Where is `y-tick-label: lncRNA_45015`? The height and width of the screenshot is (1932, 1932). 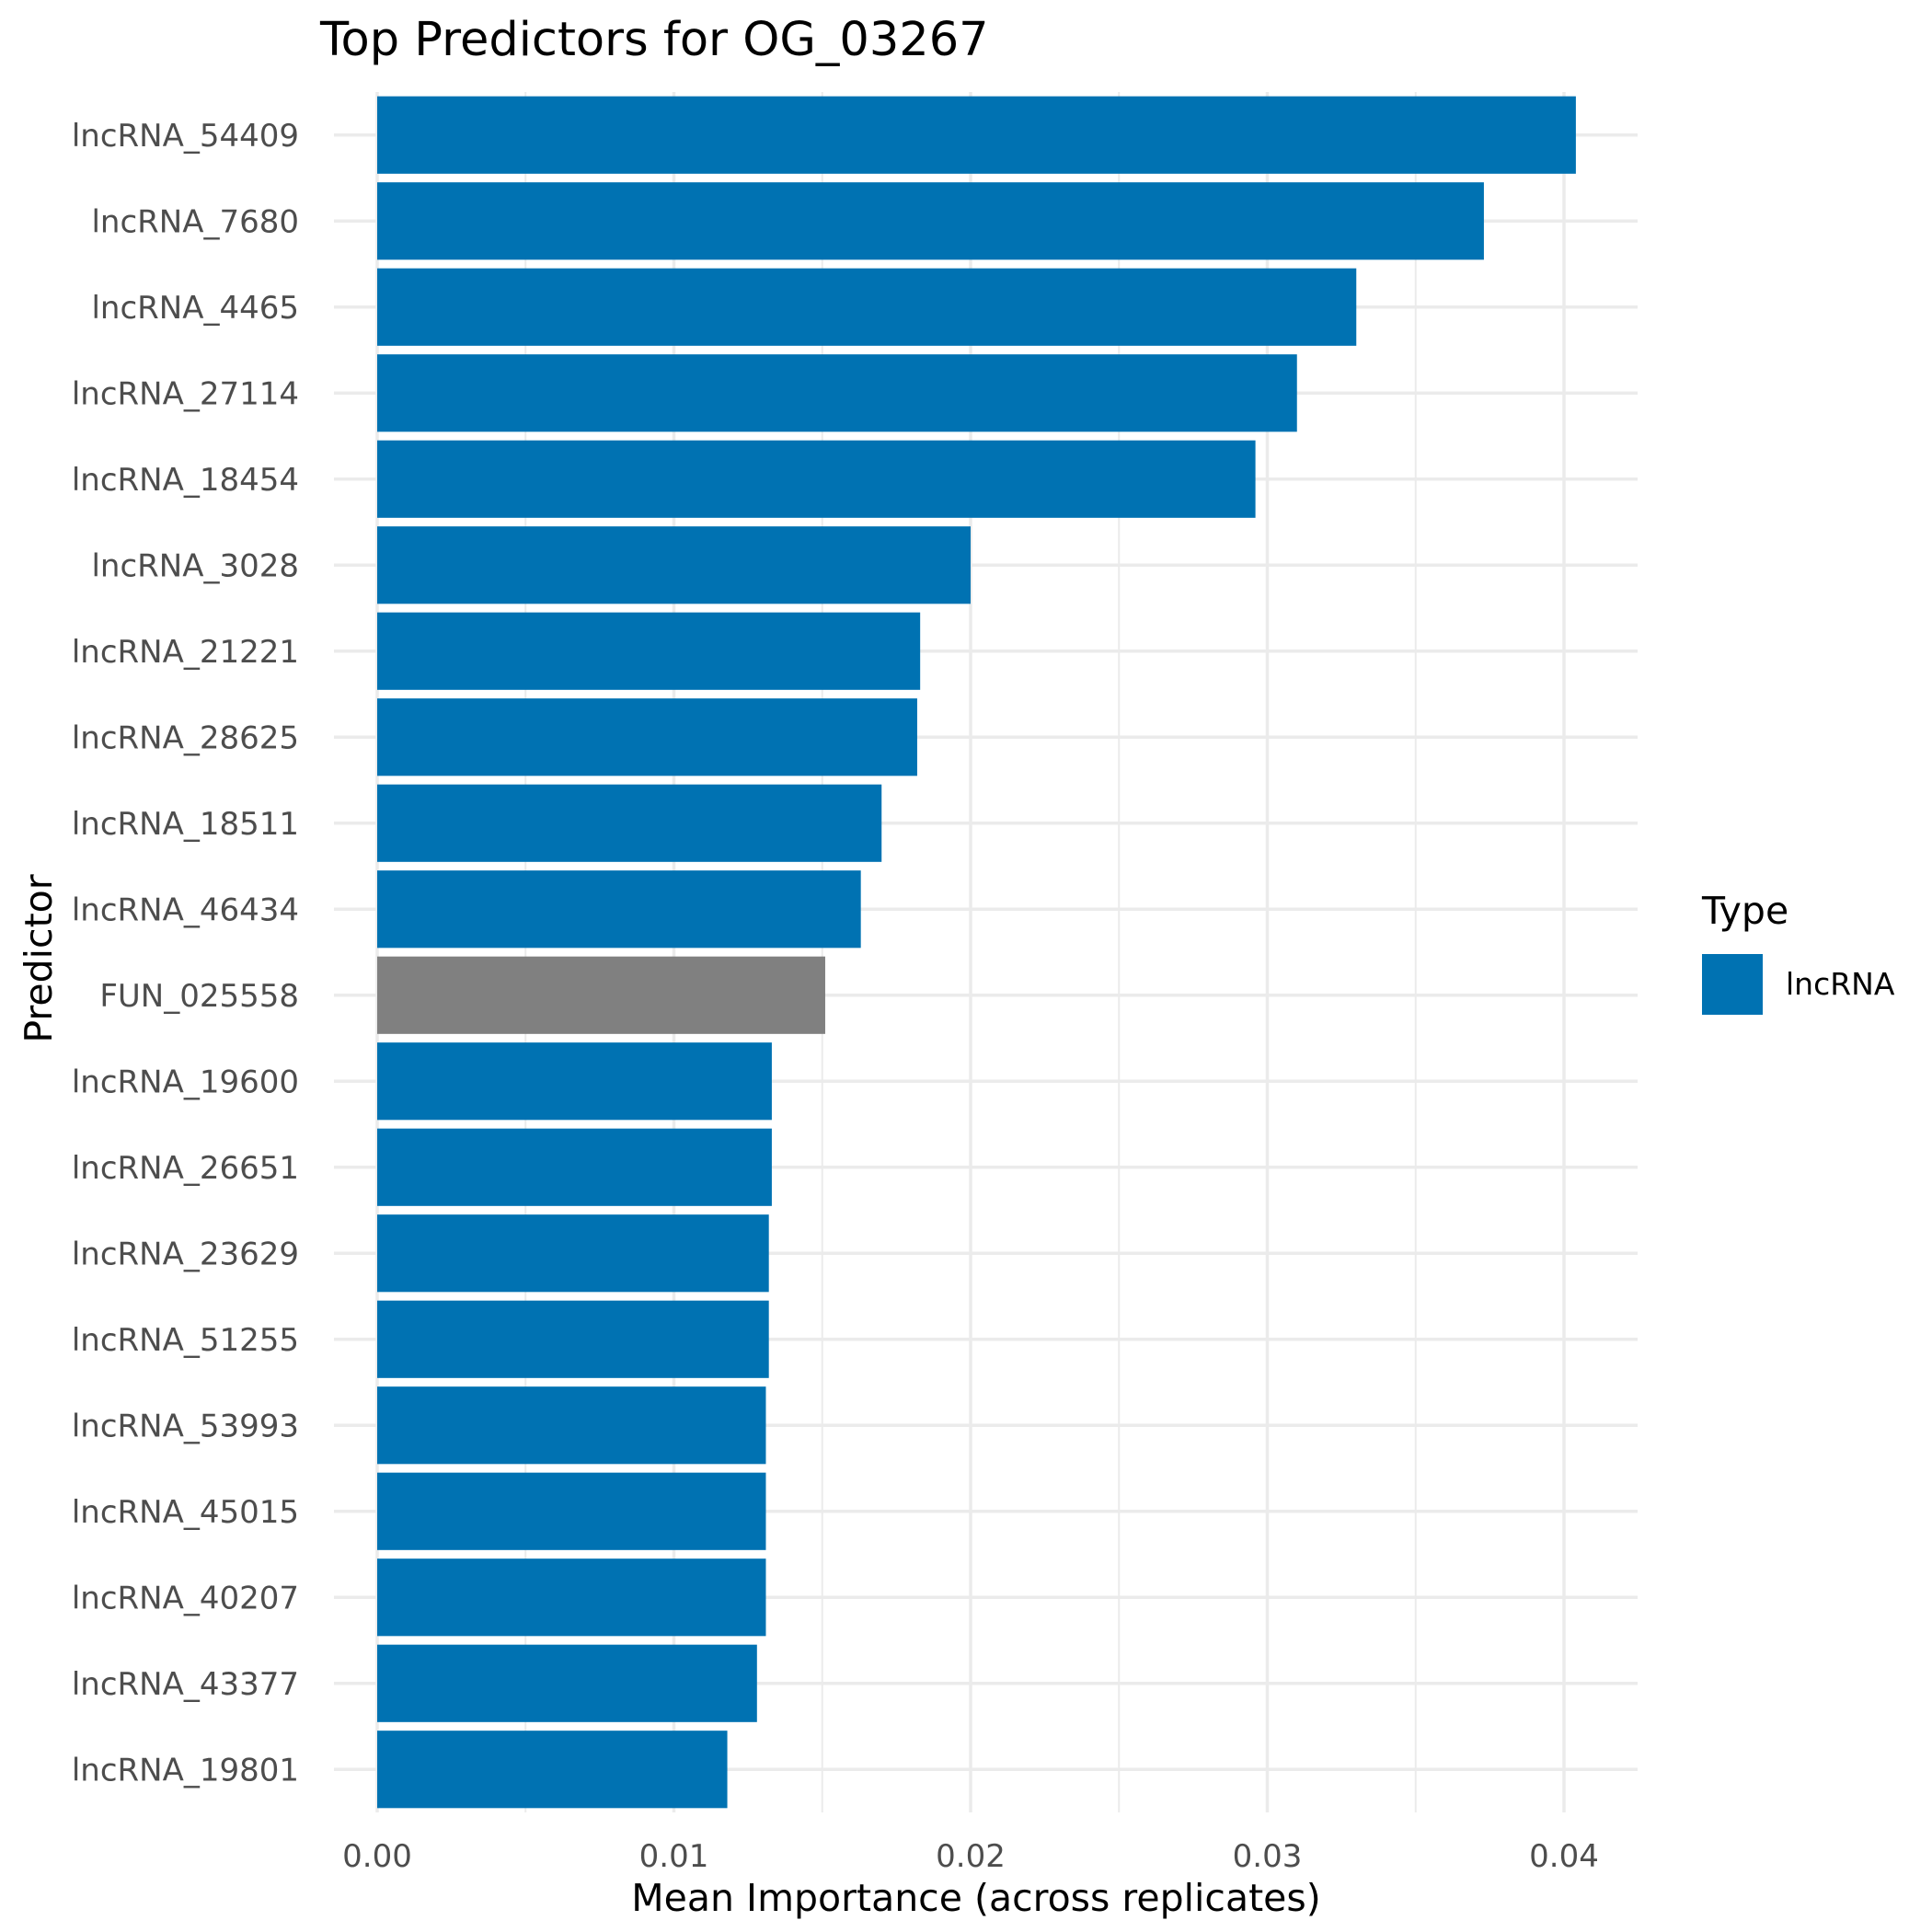
y-tick-label: lncRNA_45015 is located at coordinates (185, 1512).